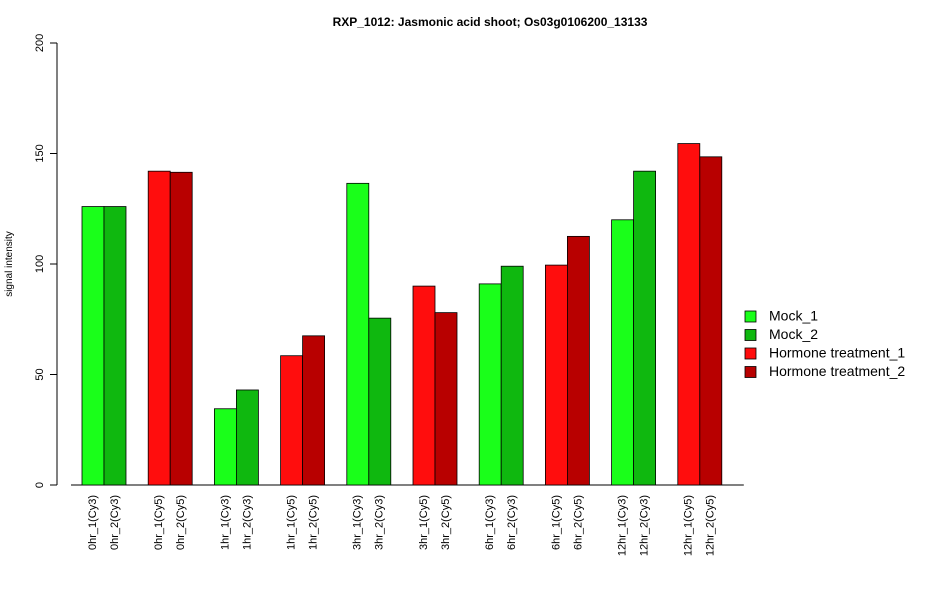 The height and width of the screenshot is (605, 950). I want to click on legend-label: Hormone treatment_1, so click(837, 353).